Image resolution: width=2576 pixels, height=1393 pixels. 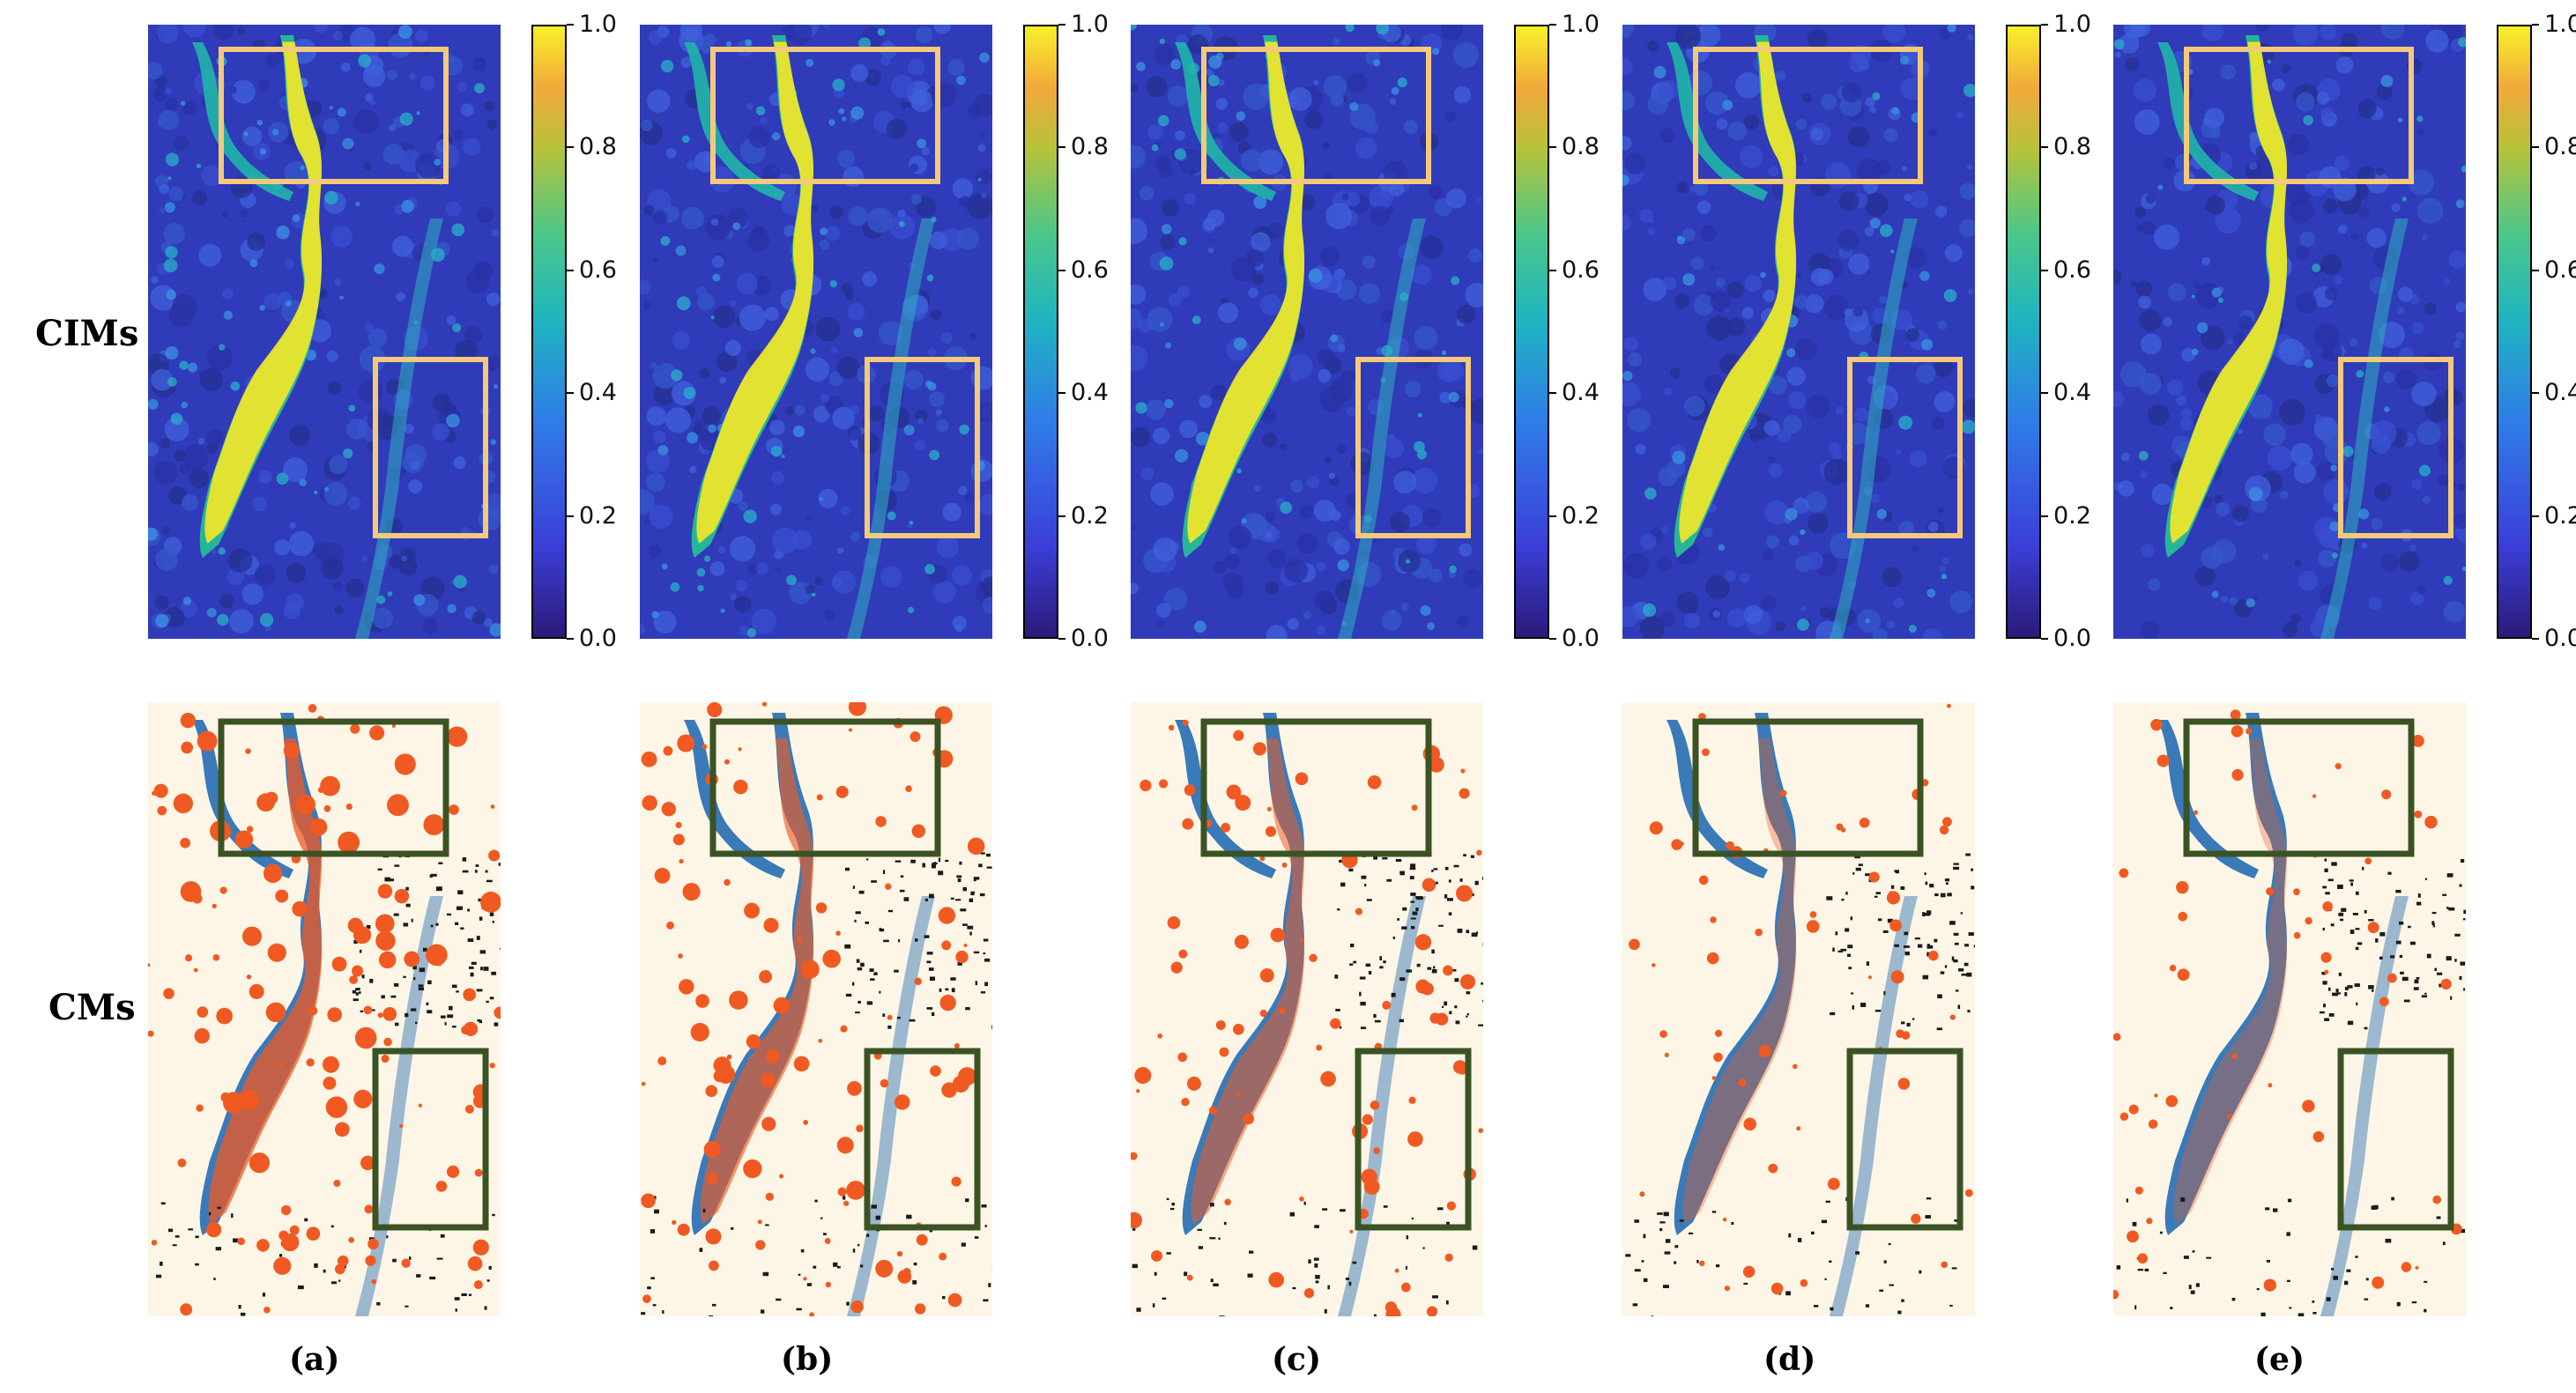 I want to click on panel-caption-2: (c), so click(x=1296, y=1360).